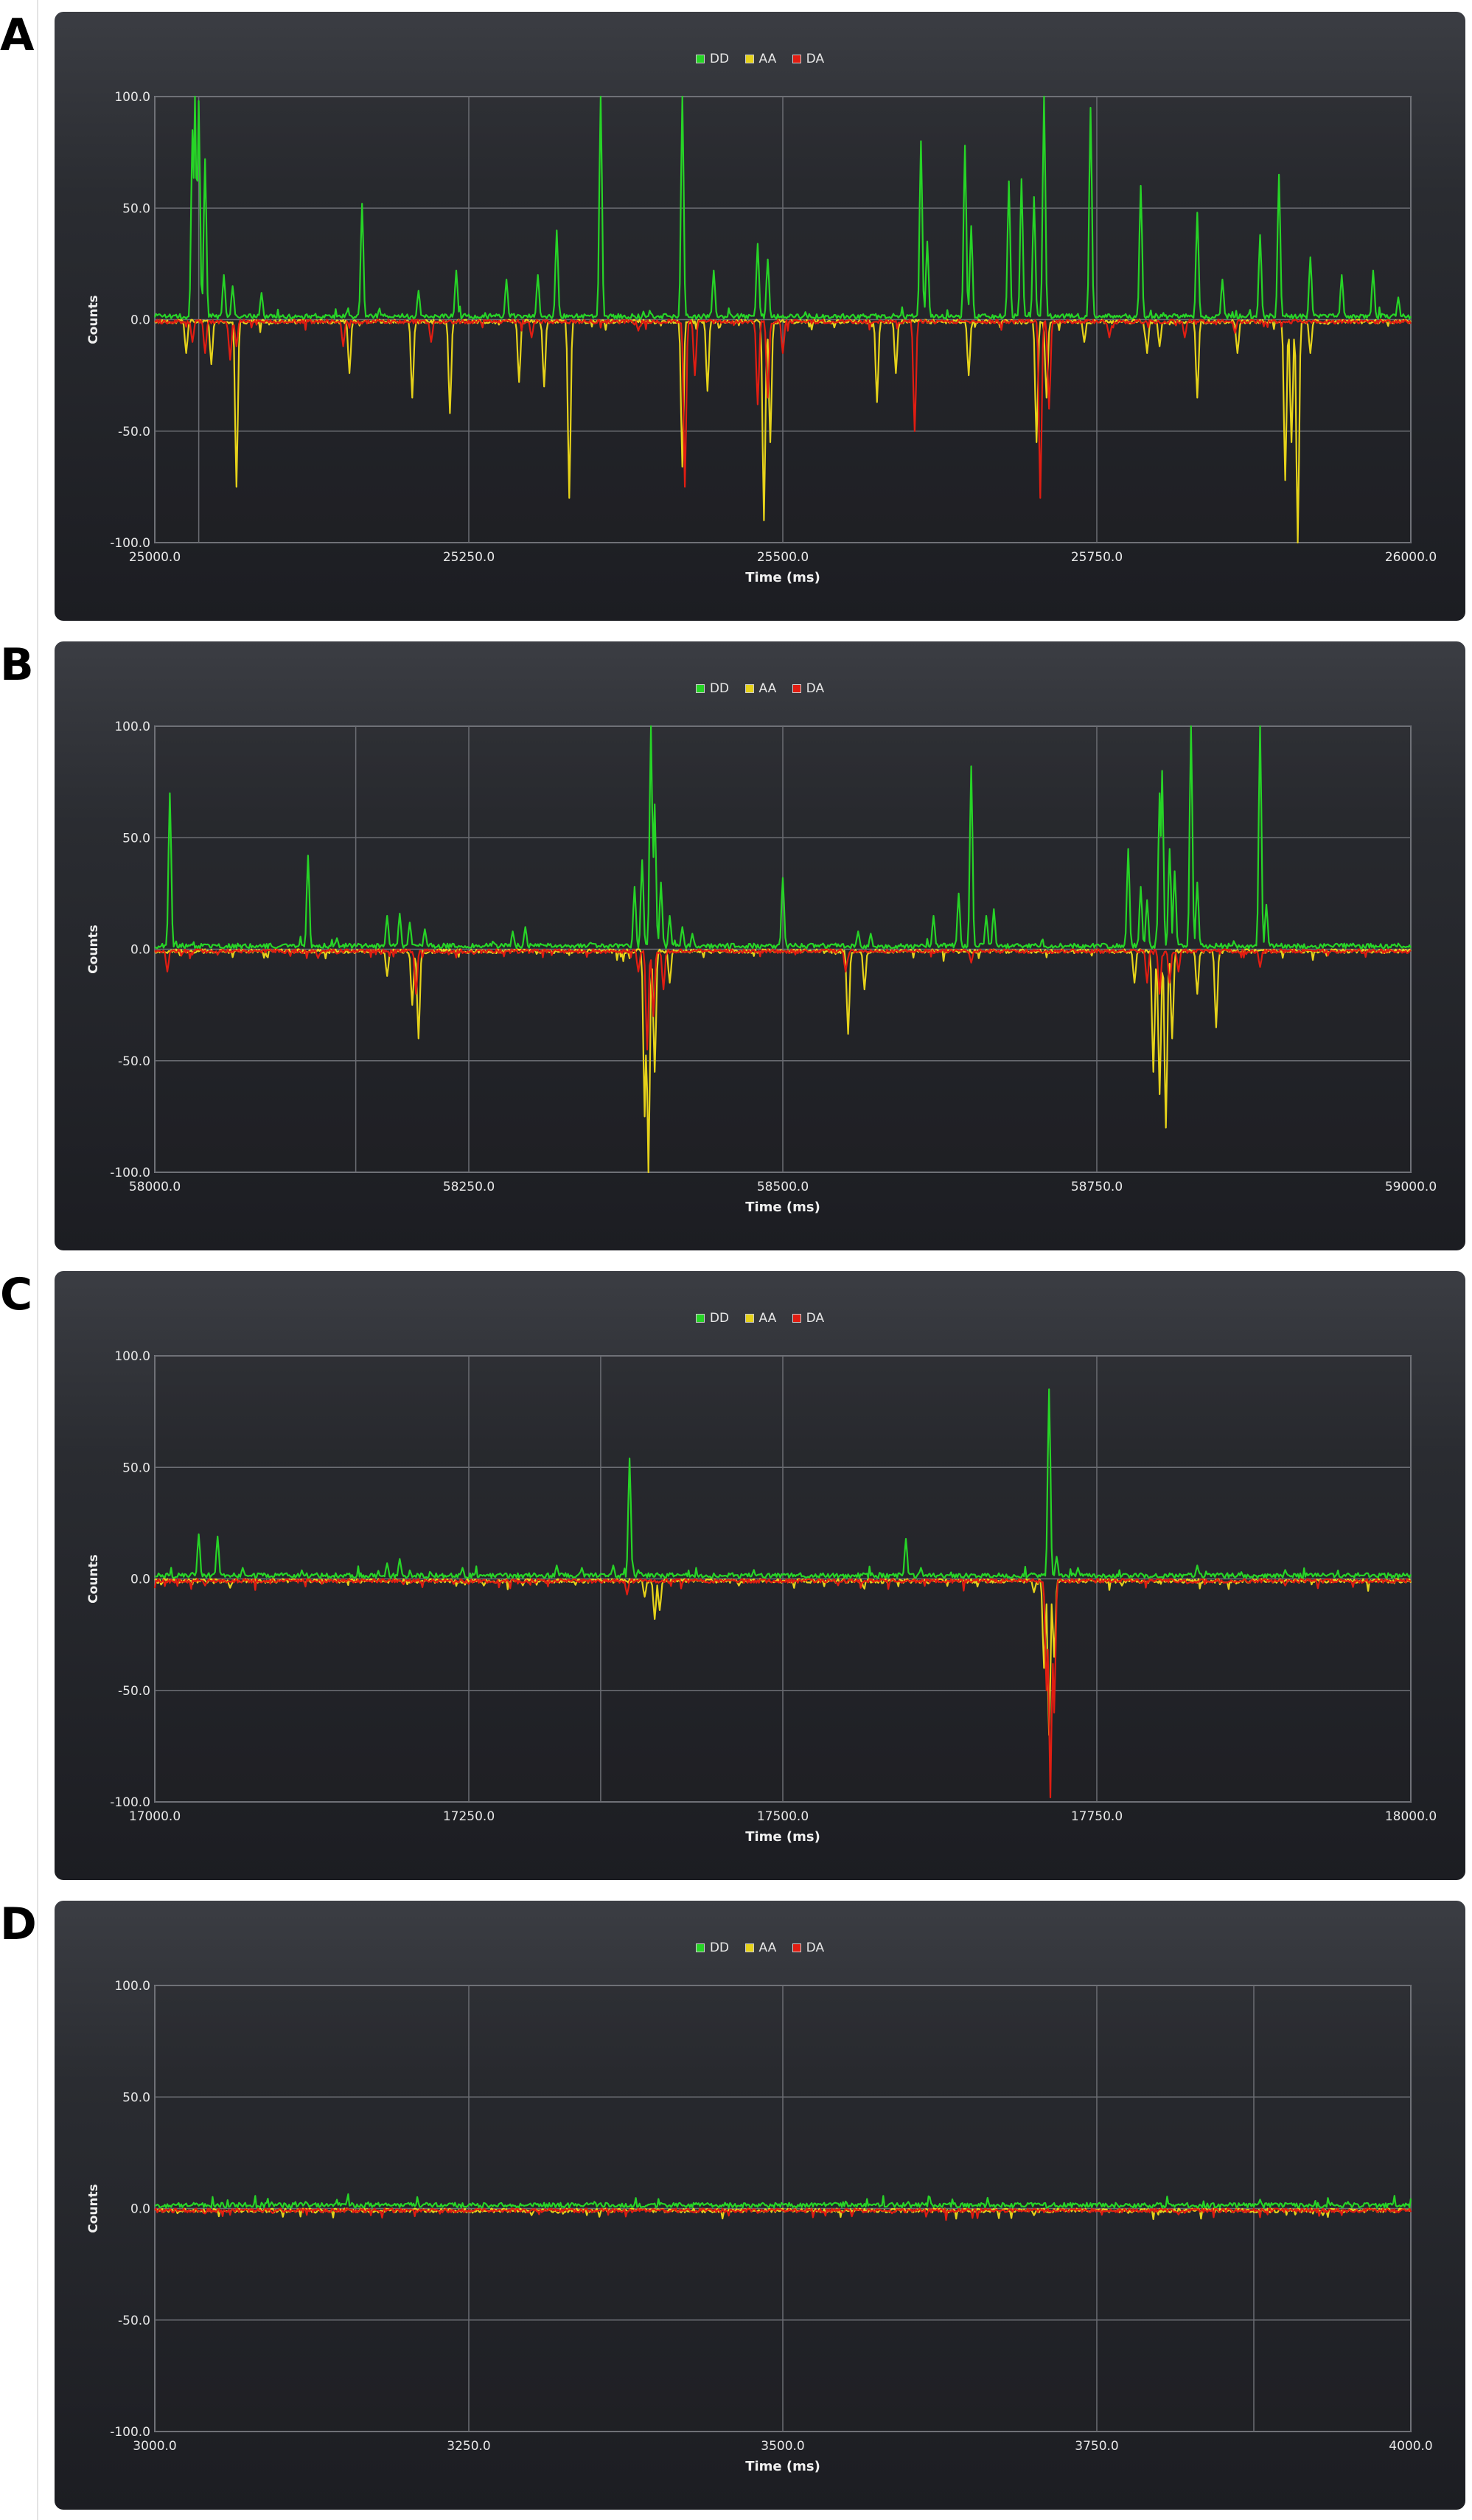  What do you see at coordinates (469, 1816) in the screenshot?
I see `x-tick-label: 17250.0` at bounding box center [469, 1816].